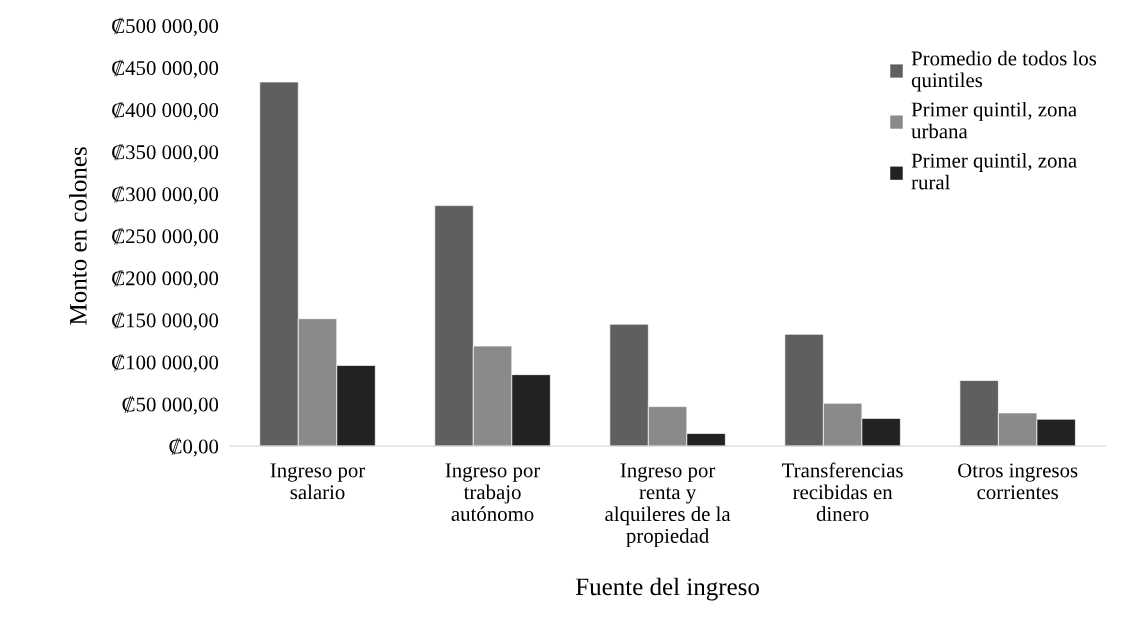 This screenshot has height=641, width=1122. What do you see at coordinates (170, 405) in the screenshot?
I see `y-tick-label: ₡50 000,00` at bounding box center [170, 405].